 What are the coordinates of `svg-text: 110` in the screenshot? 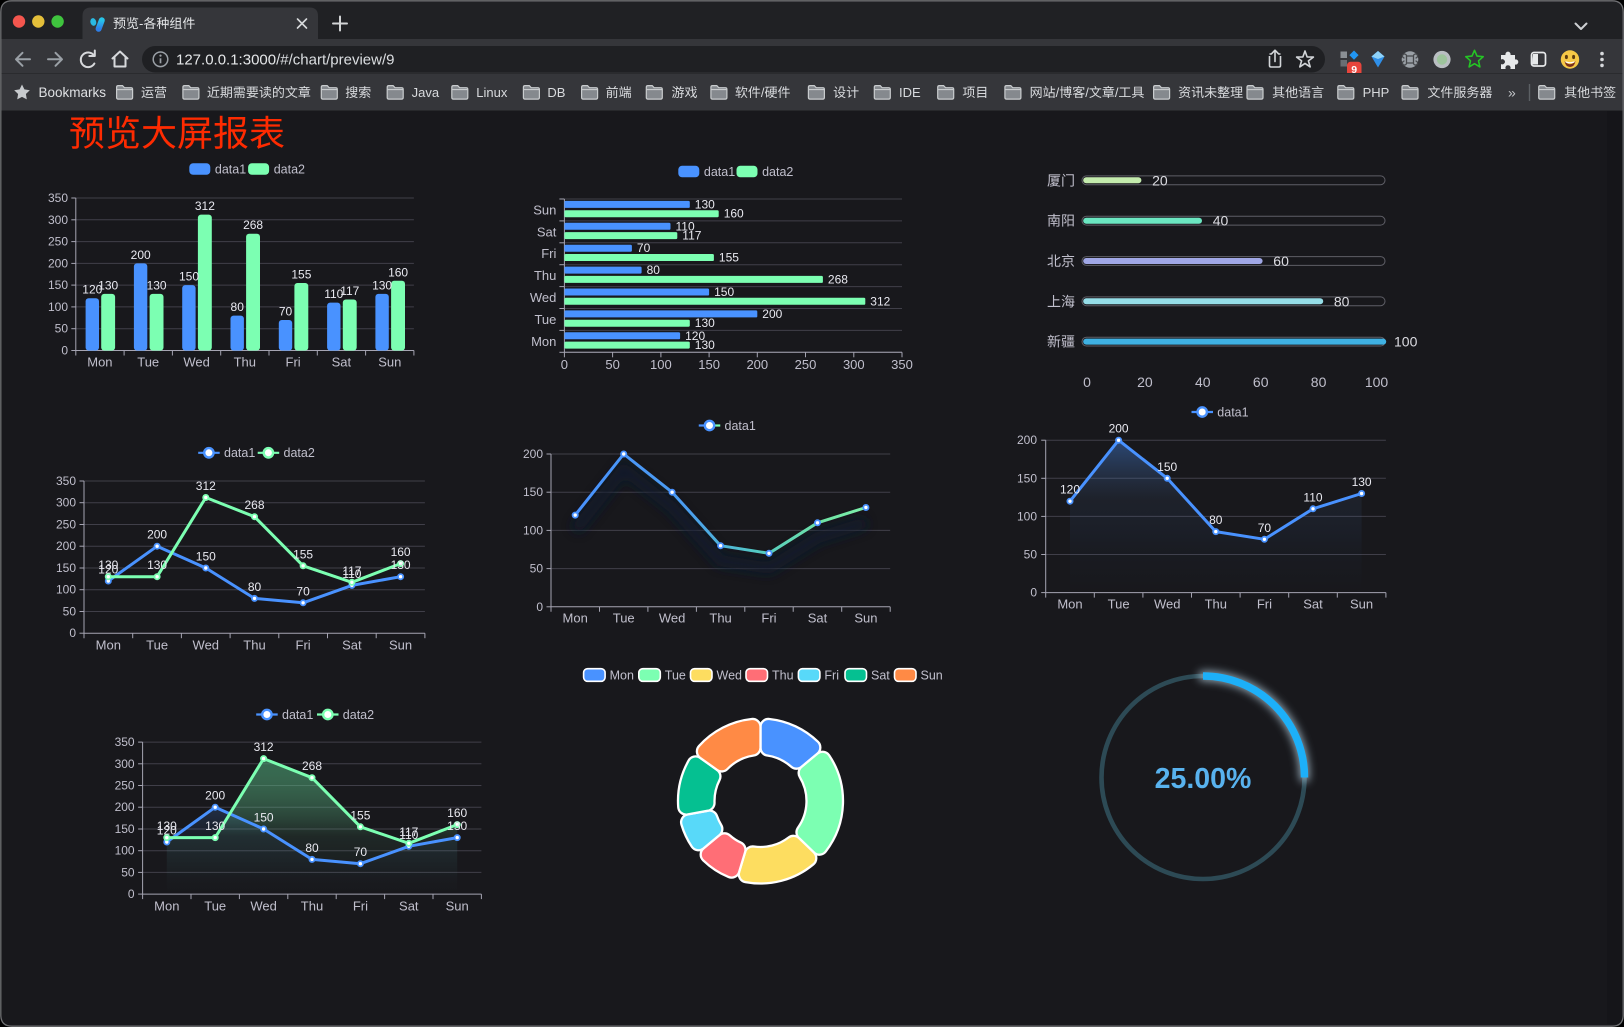 It's located at (1312, 497).